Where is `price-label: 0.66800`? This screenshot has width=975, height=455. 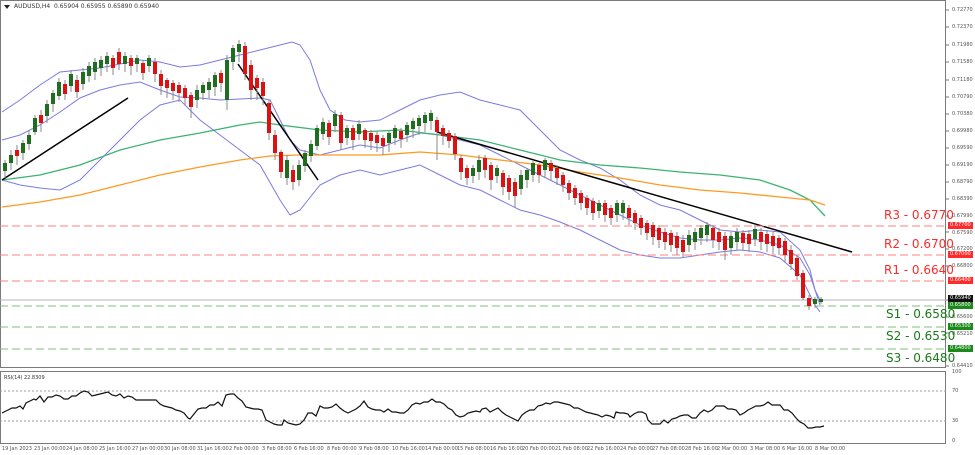 price-label: 0.66800 is located at coordinates (962, 266).